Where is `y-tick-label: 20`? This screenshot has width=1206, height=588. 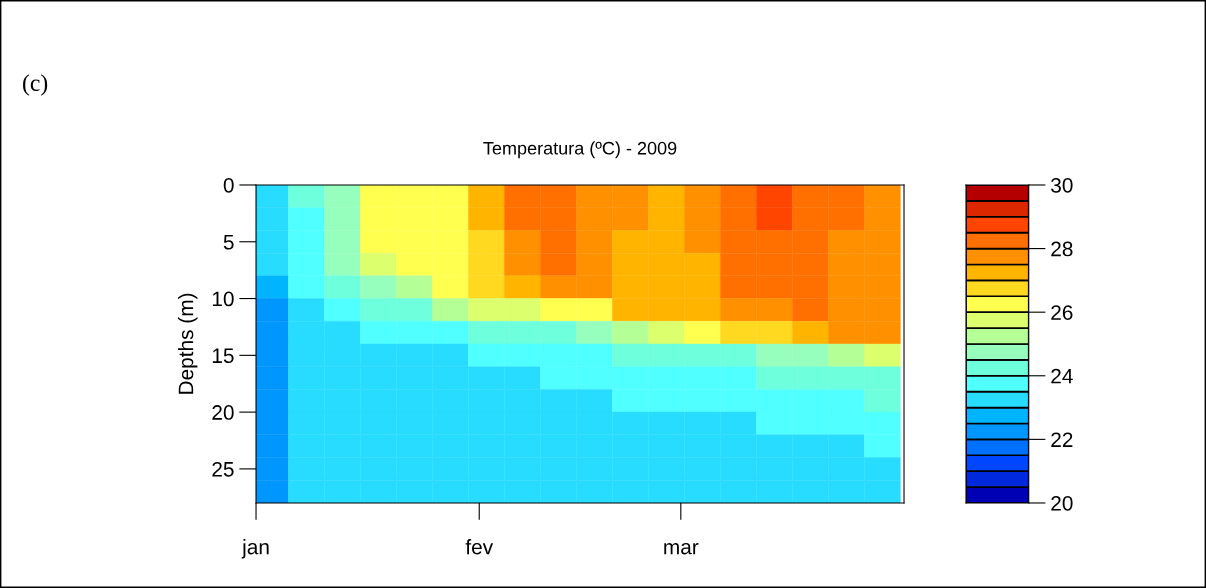 y-tick-label: 20 is located at coordinates (223, 412).